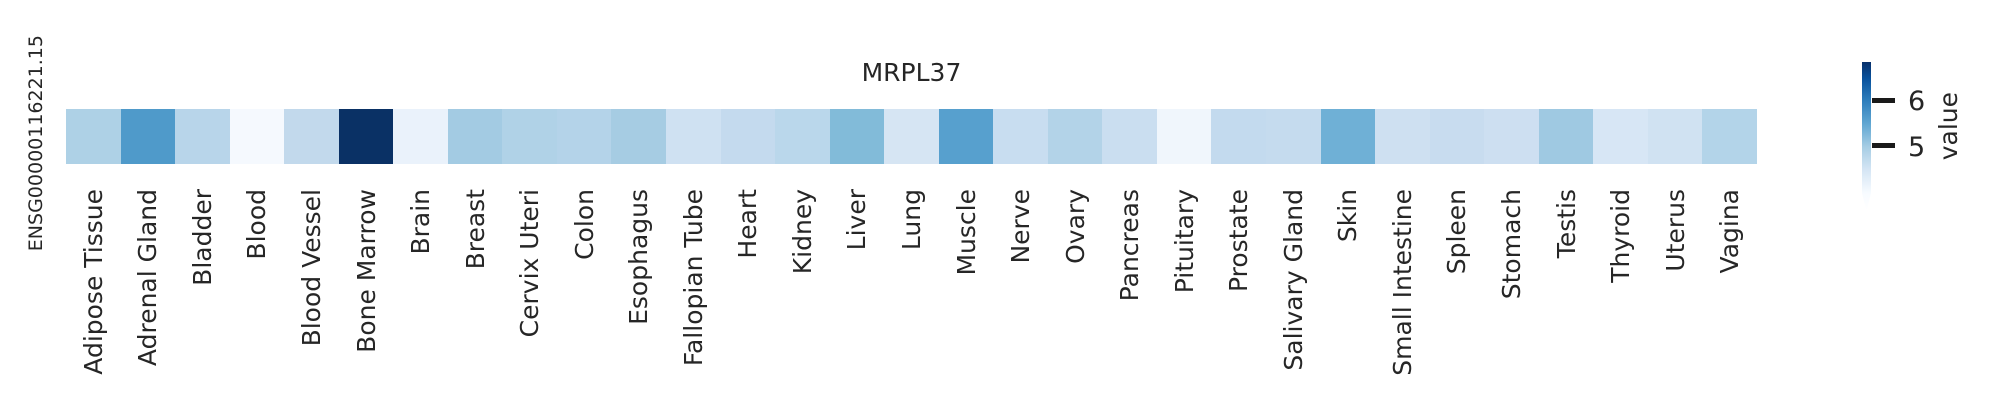  Describe the element at coordinates (475, 294) in the screenshot. I see `x-tick-breast: Breast` at that location.